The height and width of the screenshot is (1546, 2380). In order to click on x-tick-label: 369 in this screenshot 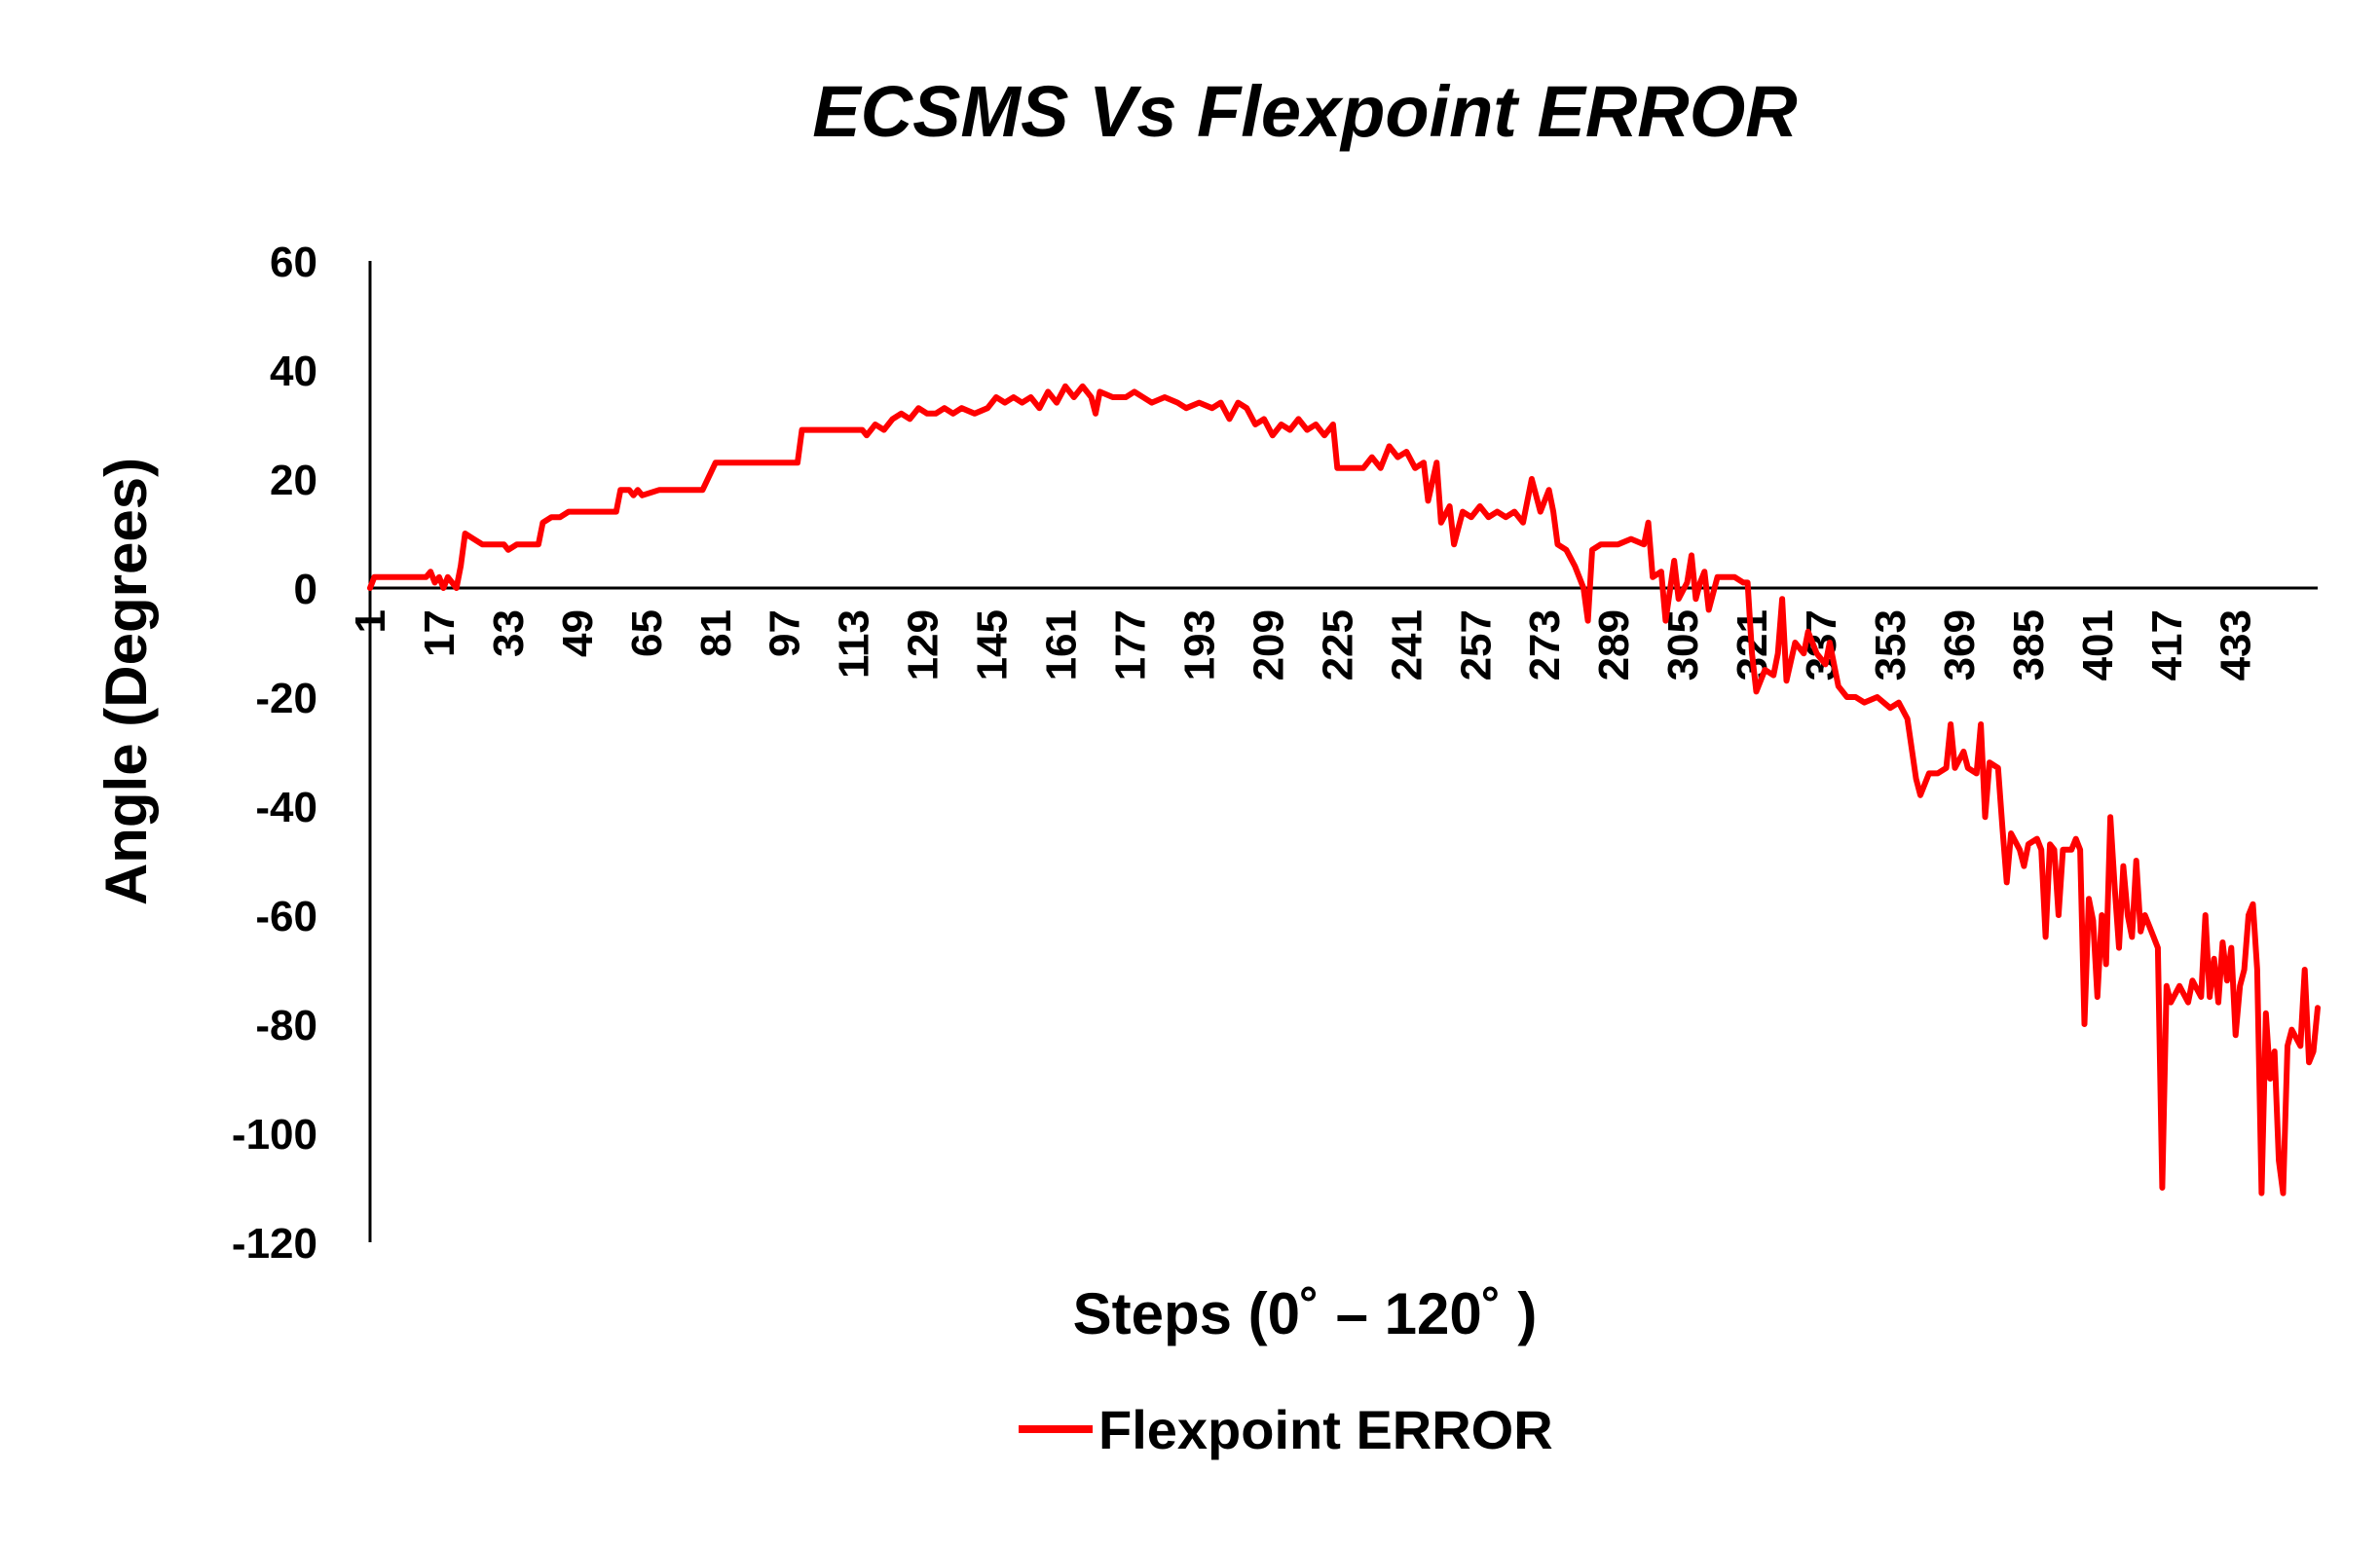, I will do `click(1960, 645)`.